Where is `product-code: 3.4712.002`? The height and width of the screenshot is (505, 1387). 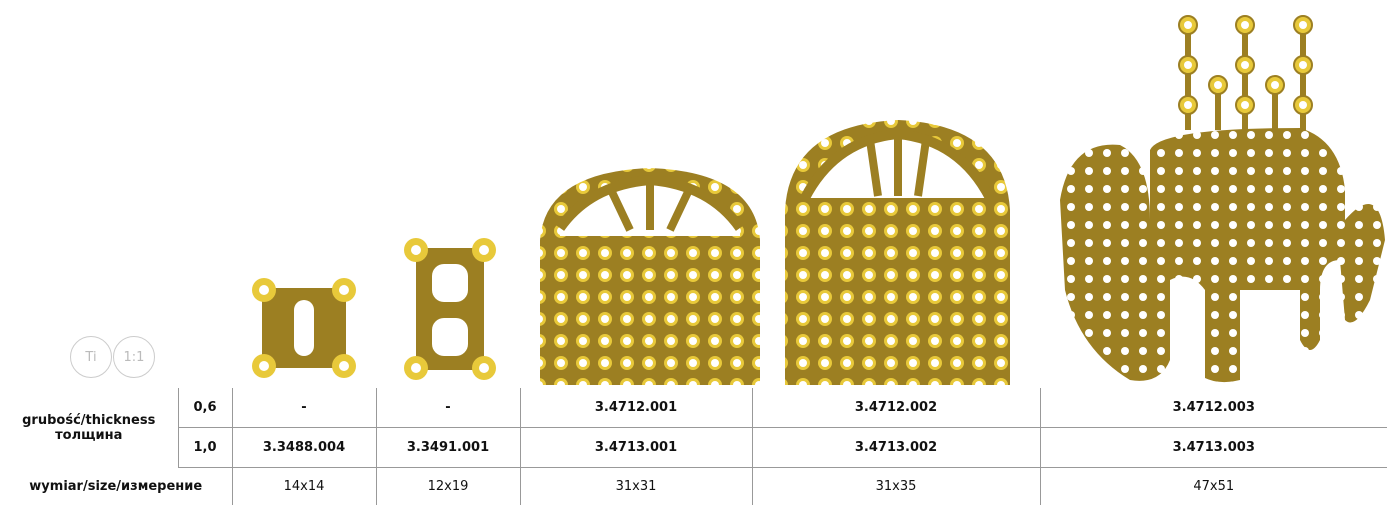
product-code: 3.4712.002 is located at coordinates (895, 408).